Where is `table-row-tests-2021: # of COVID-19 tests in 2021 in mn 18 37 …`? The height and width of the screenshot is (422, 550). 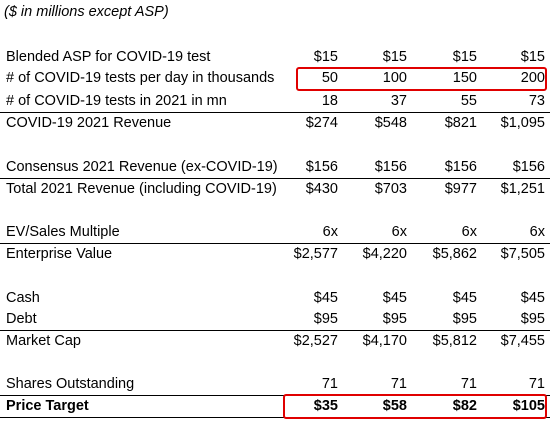
table-row-tests-2021: # of COVID-19 tests in 2021 in mn 18 37 … is located at coordinates (275, 102).